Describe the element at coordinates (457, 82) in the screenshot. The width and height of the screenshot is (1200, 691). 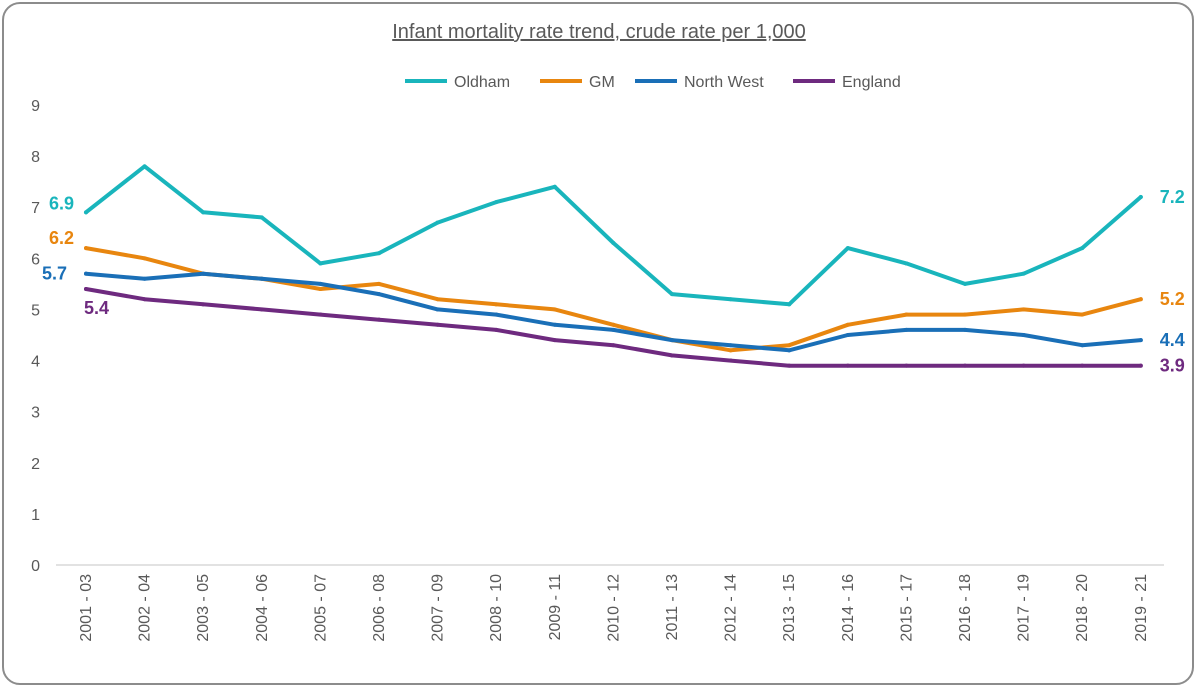
I see `legend-item: Oldham` at that location.